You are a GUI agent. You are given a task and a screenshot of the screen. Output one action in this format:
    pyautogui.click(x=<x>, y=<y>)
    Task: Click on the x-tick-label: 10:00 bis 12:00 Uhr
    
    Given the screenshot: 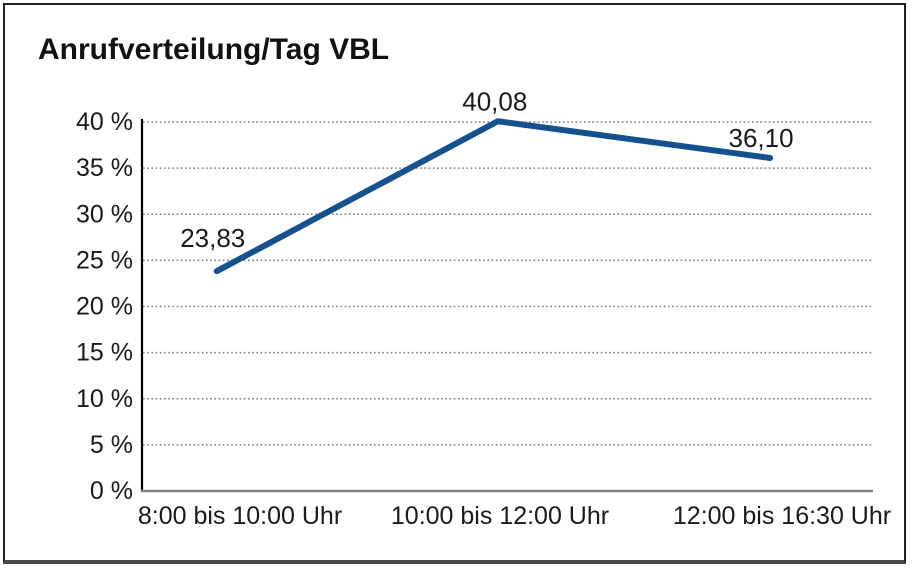 What is the action you would take?
    pyautogui.click(x=500, y=516)
    